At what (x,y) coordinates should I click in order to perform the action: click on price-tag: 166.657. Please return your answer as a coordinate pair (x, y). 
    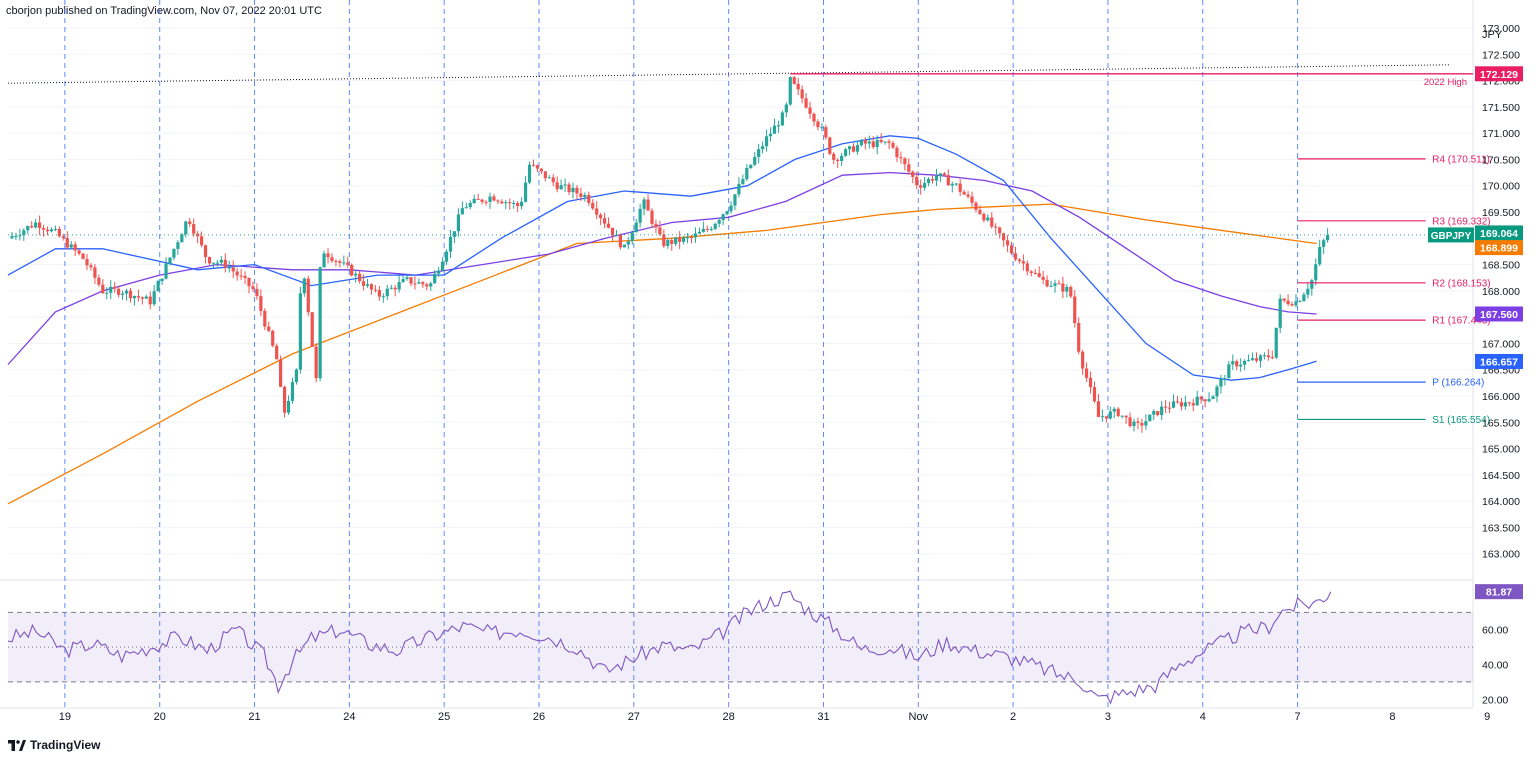
    Looking at the image, I should click on (1499, 362).